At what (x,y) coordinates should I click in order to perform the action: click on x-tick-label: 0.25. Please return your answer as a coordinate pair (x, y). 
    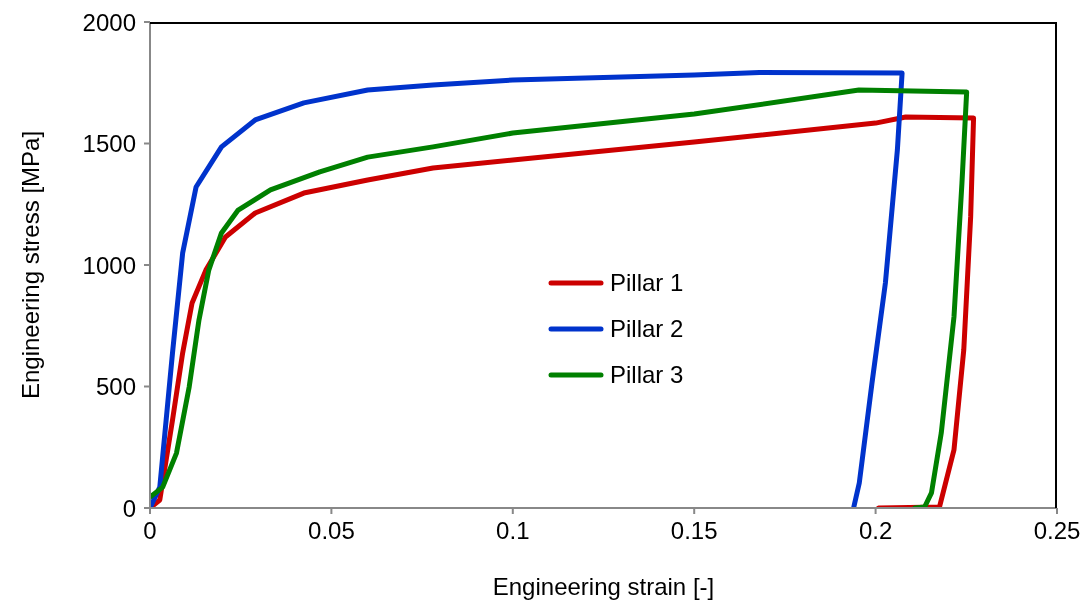
    Looking at the image, I should click on (1057, 531).